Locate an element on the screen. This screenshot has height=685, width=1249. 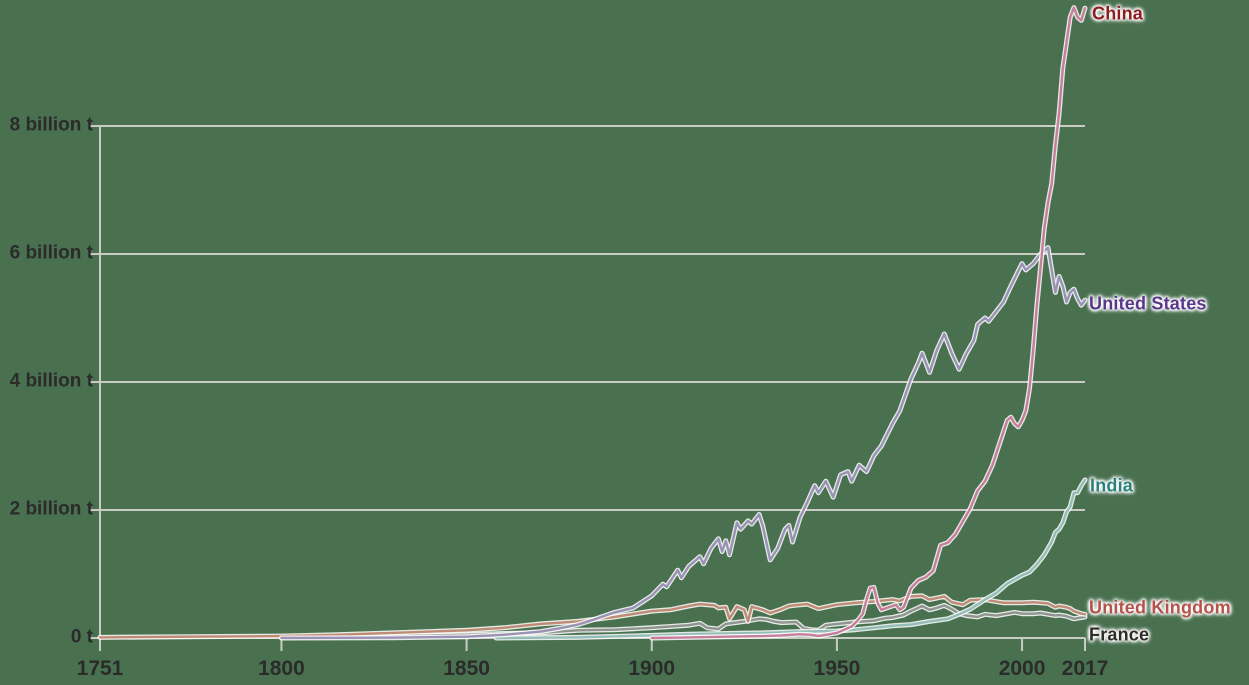
x-axis-label: 1950 is located at coordinates (837, 668).